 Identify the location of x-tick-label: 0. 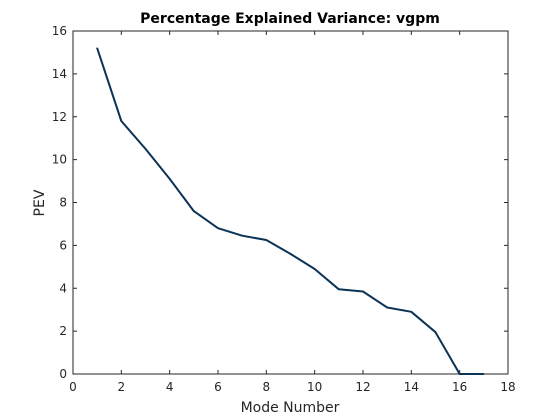
(73, 387).